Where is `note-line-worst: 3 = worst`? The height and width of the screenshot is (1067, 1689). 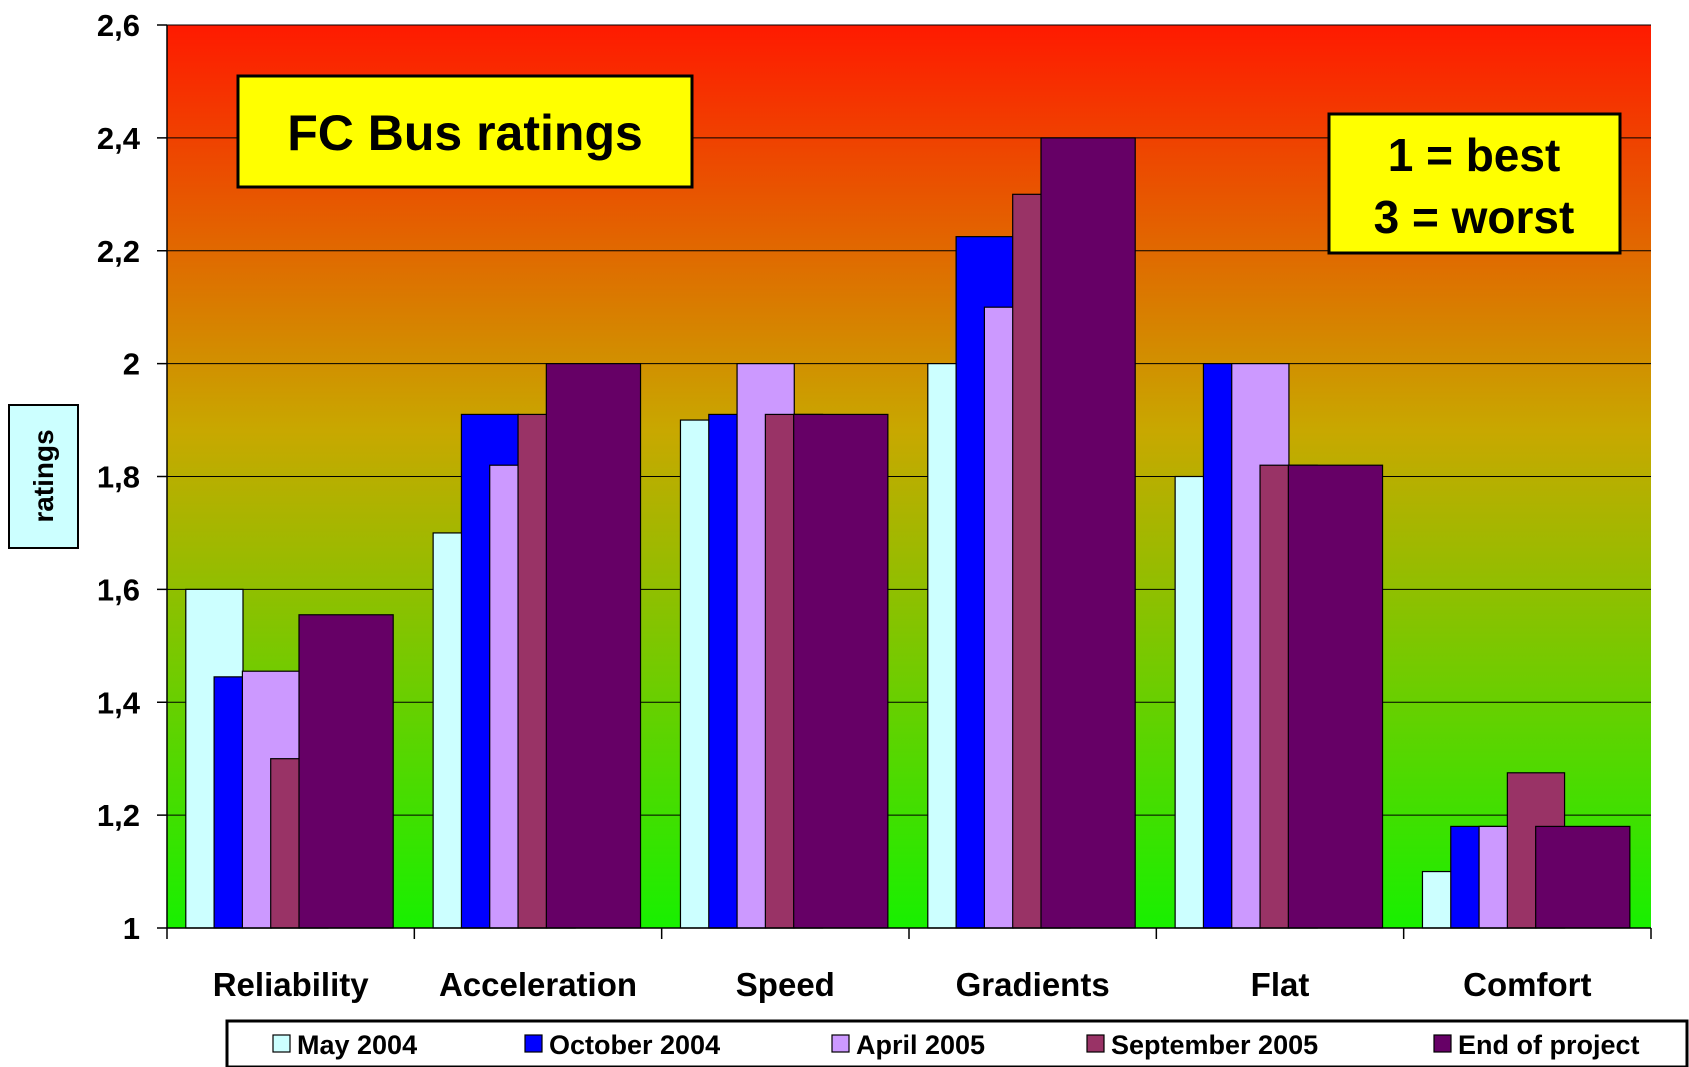 note-line-worst: 3 = worst is located at coordinates (1474, 217).